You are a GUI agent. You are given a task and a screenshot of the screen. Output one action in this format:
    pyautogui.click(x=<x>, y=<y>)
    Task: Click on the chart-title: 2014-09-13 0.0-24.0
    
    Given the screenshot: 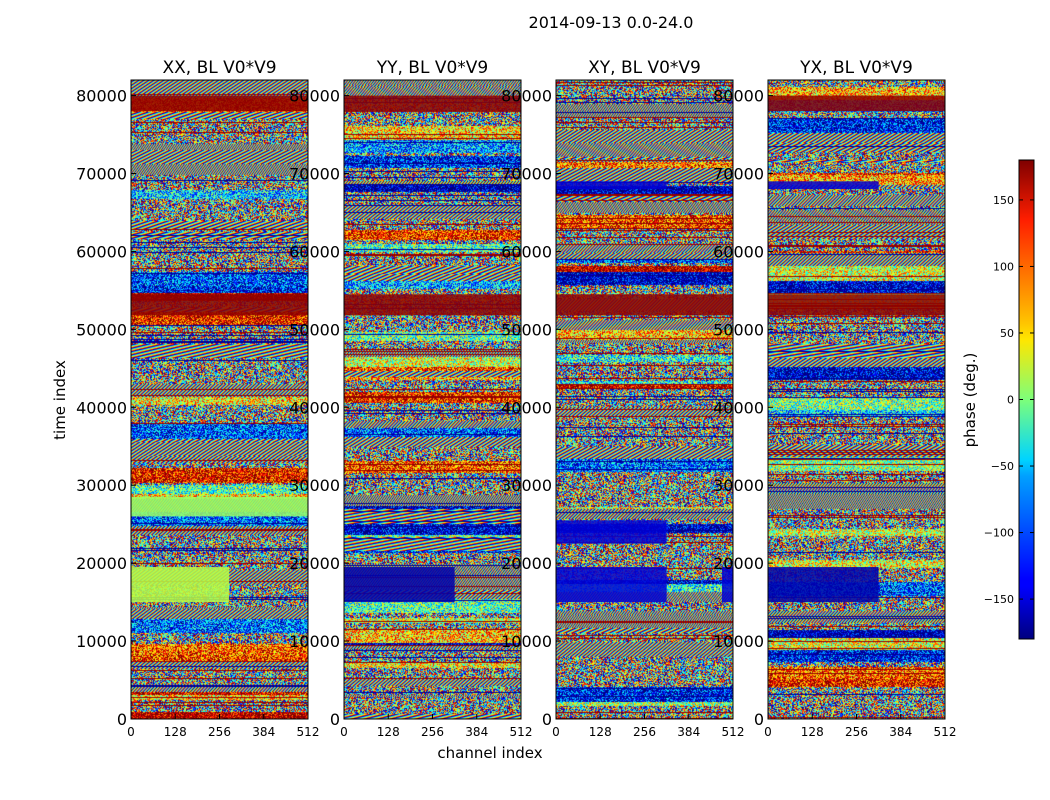 What is the action you would take?
    pyautogui.click(x=611, y=22)
    